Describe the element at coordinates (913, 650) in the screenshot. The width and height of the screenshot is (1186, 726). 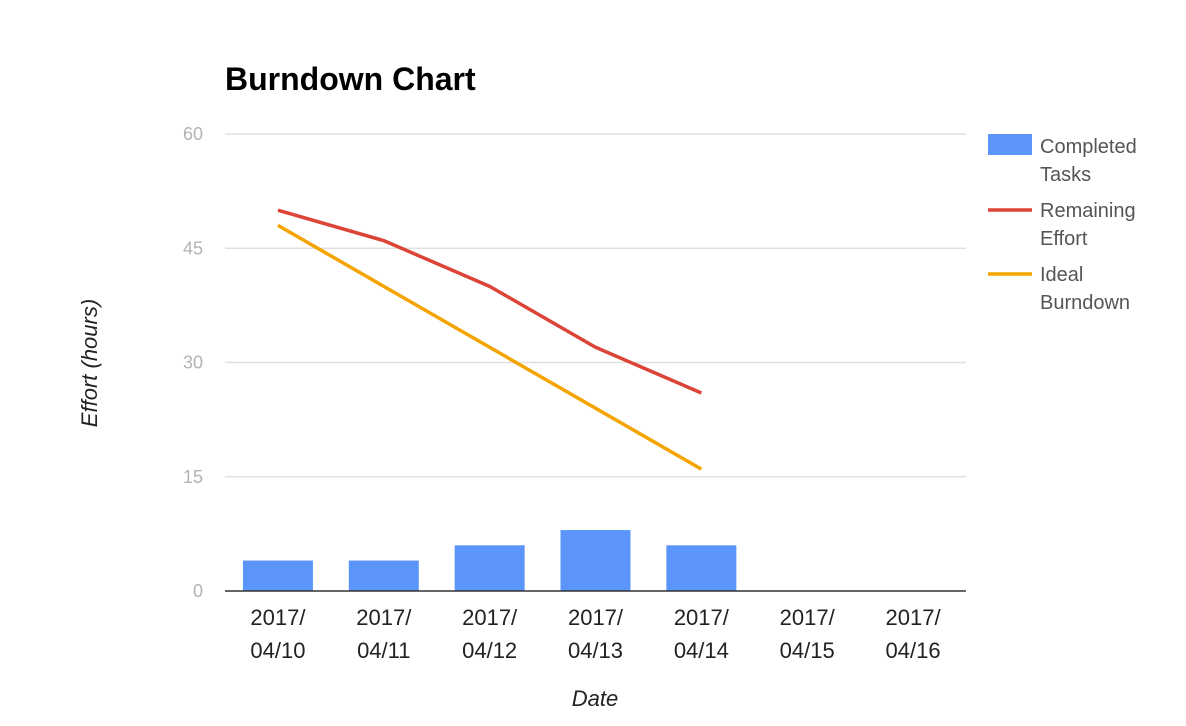
I see `x-tick-label-line: 04/16` at that location.